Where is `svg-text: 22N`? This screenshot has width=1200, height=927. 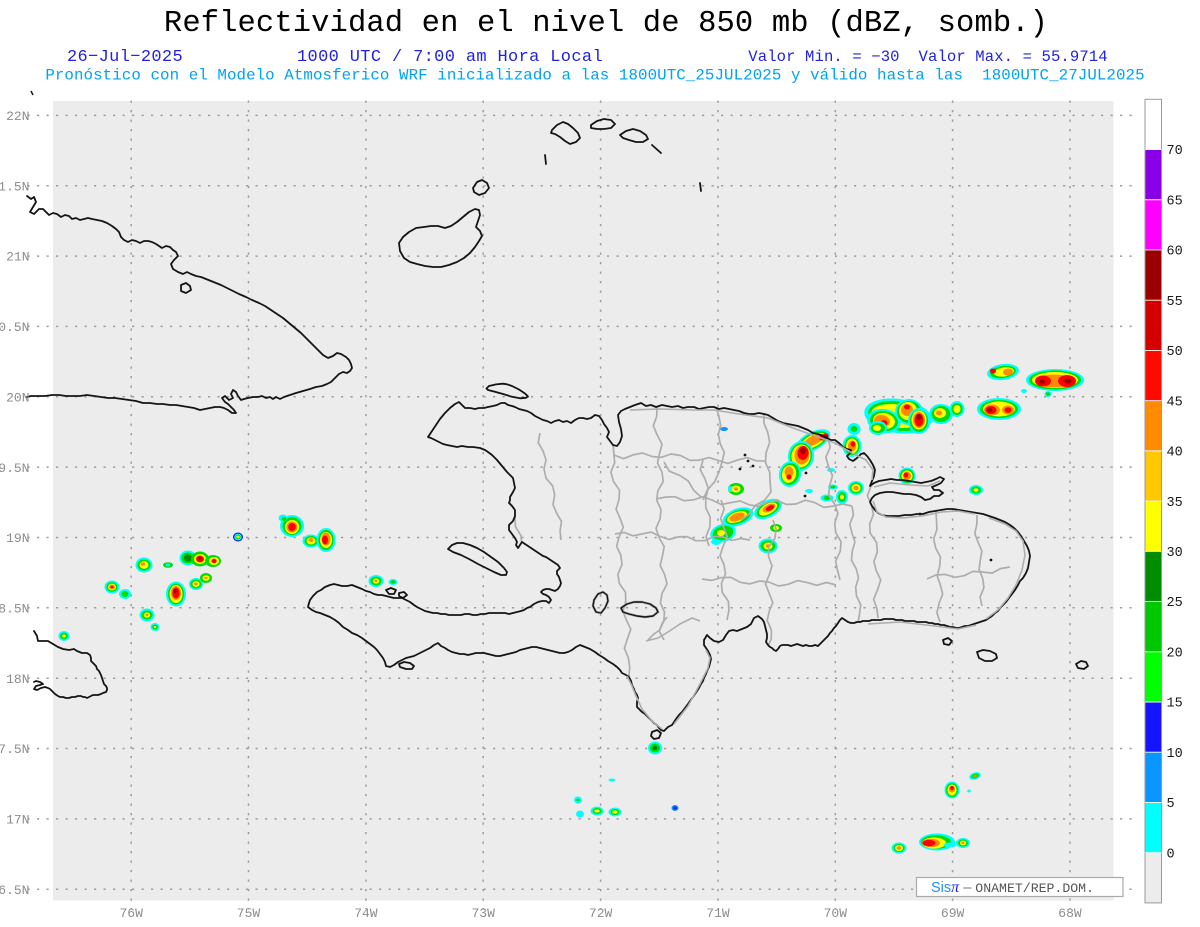 svg-text: 22N is located at coordinates (17, 116).